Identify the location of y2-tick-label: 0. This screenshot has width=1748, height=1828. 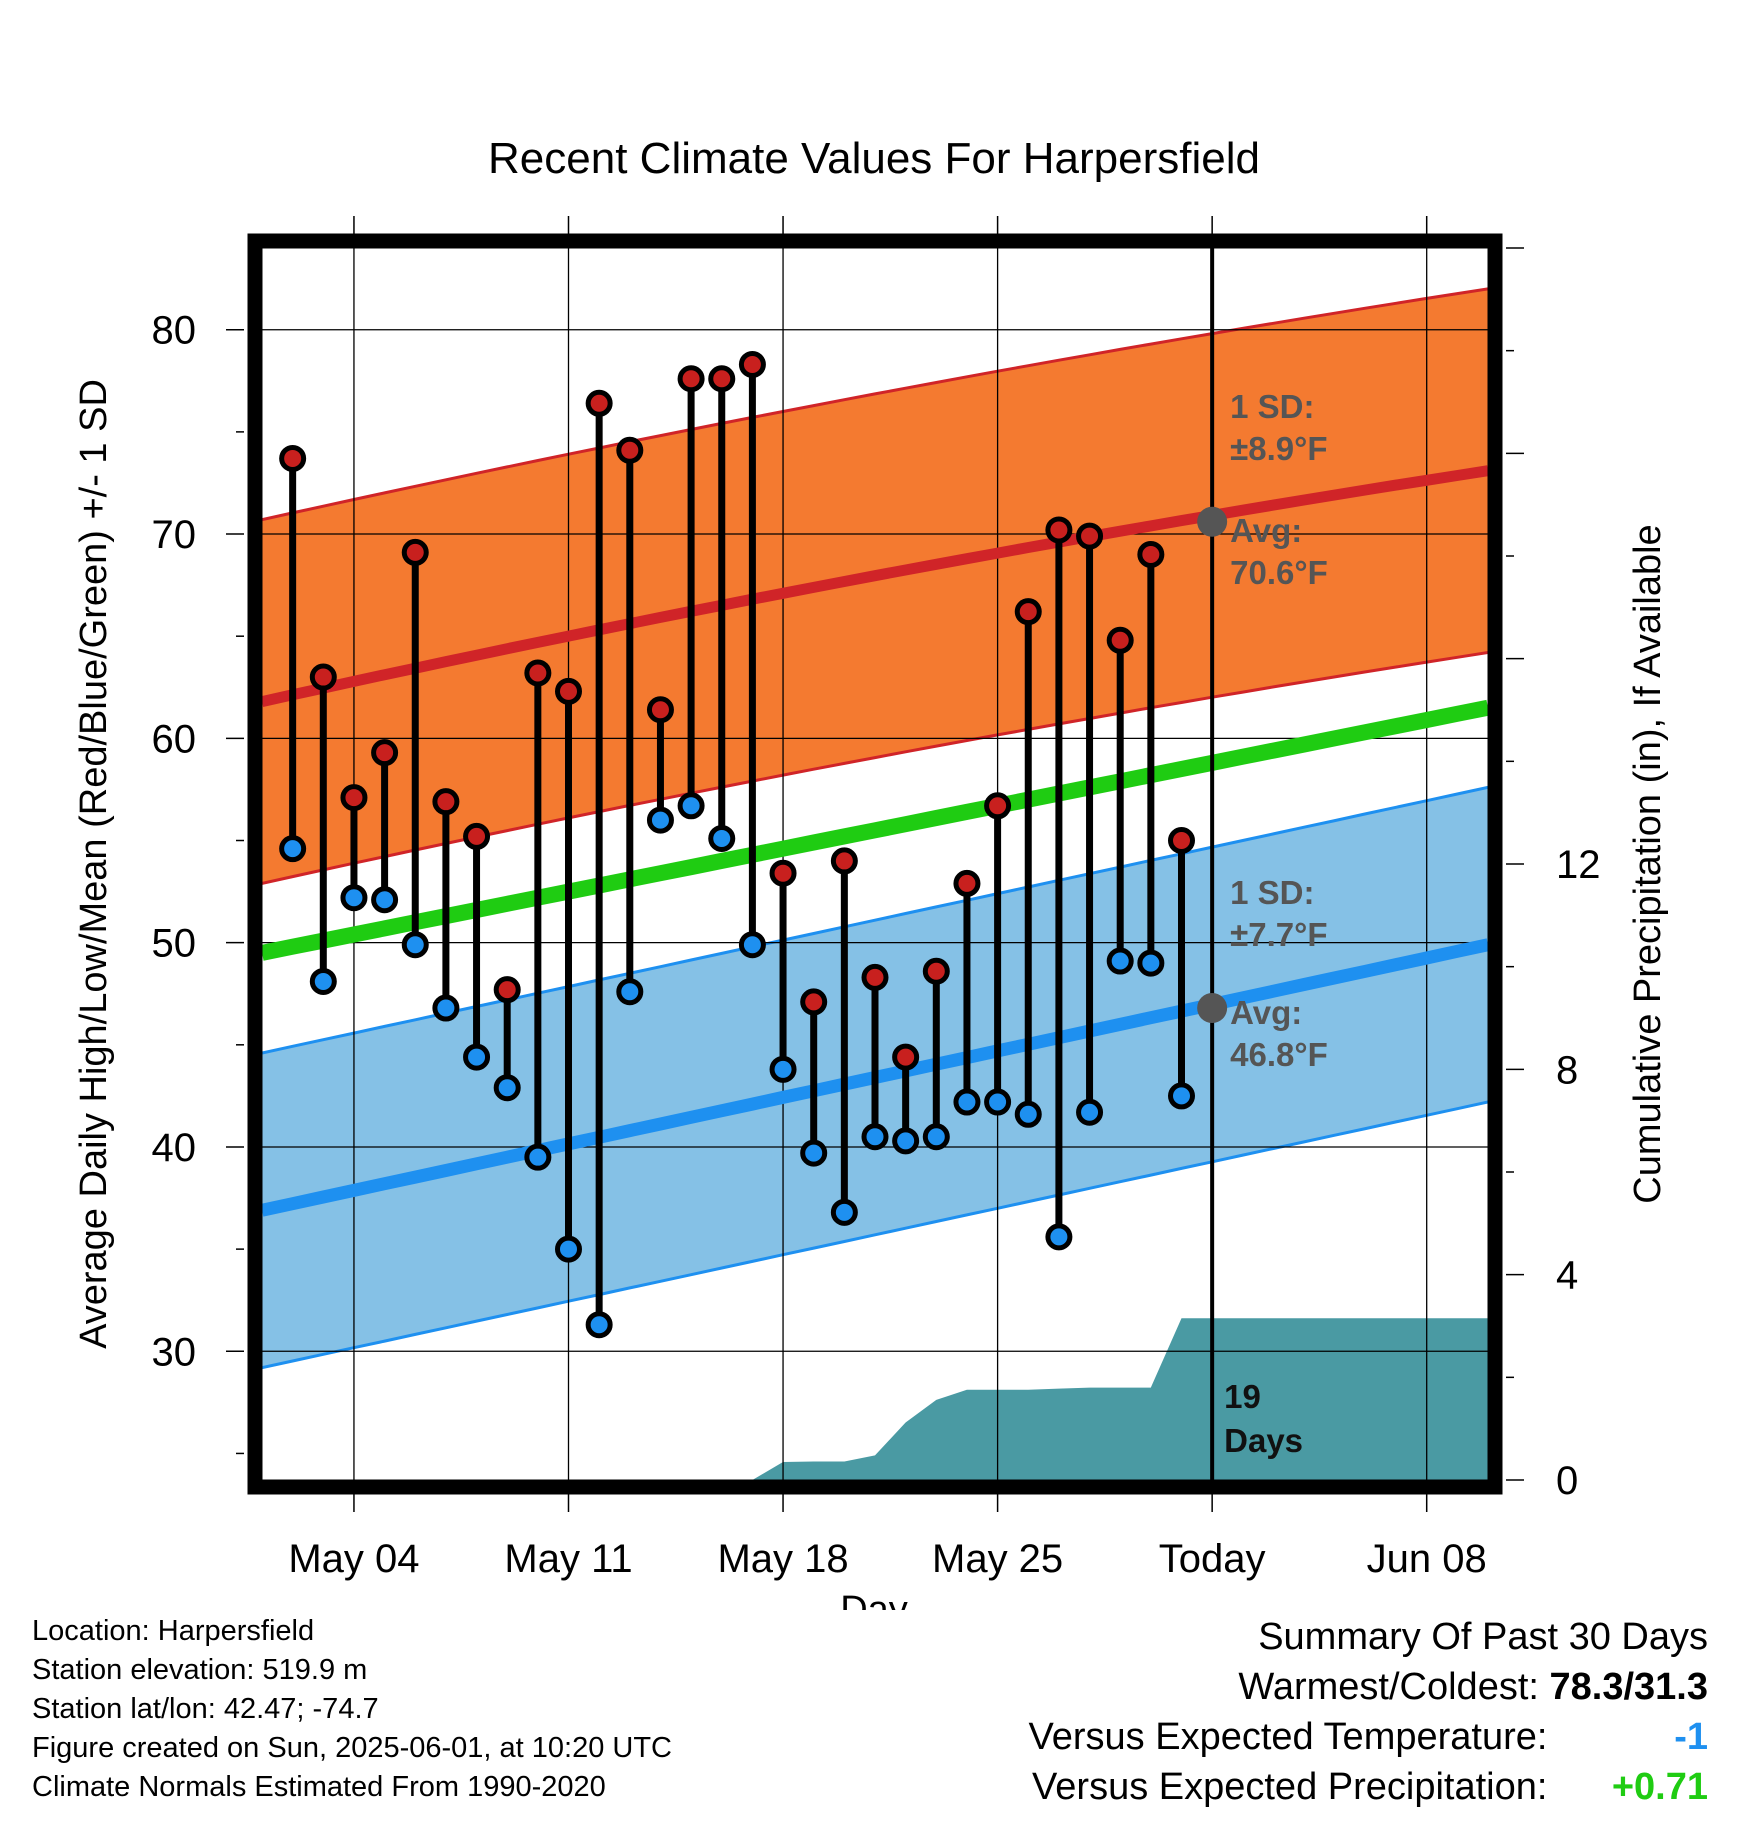
(1567, 1481).